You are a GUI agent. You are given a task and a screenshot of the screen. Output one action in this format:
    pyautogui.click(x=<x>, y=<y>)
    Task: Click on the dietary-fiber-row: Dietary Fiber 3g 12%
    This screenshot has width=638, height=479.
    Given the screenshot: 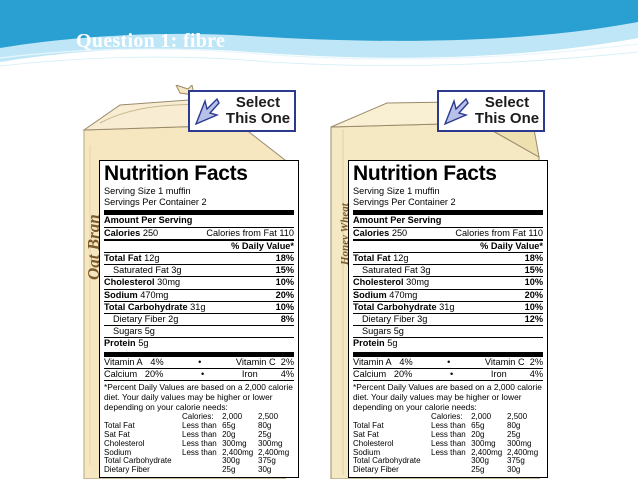 What is the action you would take?
    pyautogui.click(x=448, y=319)
    